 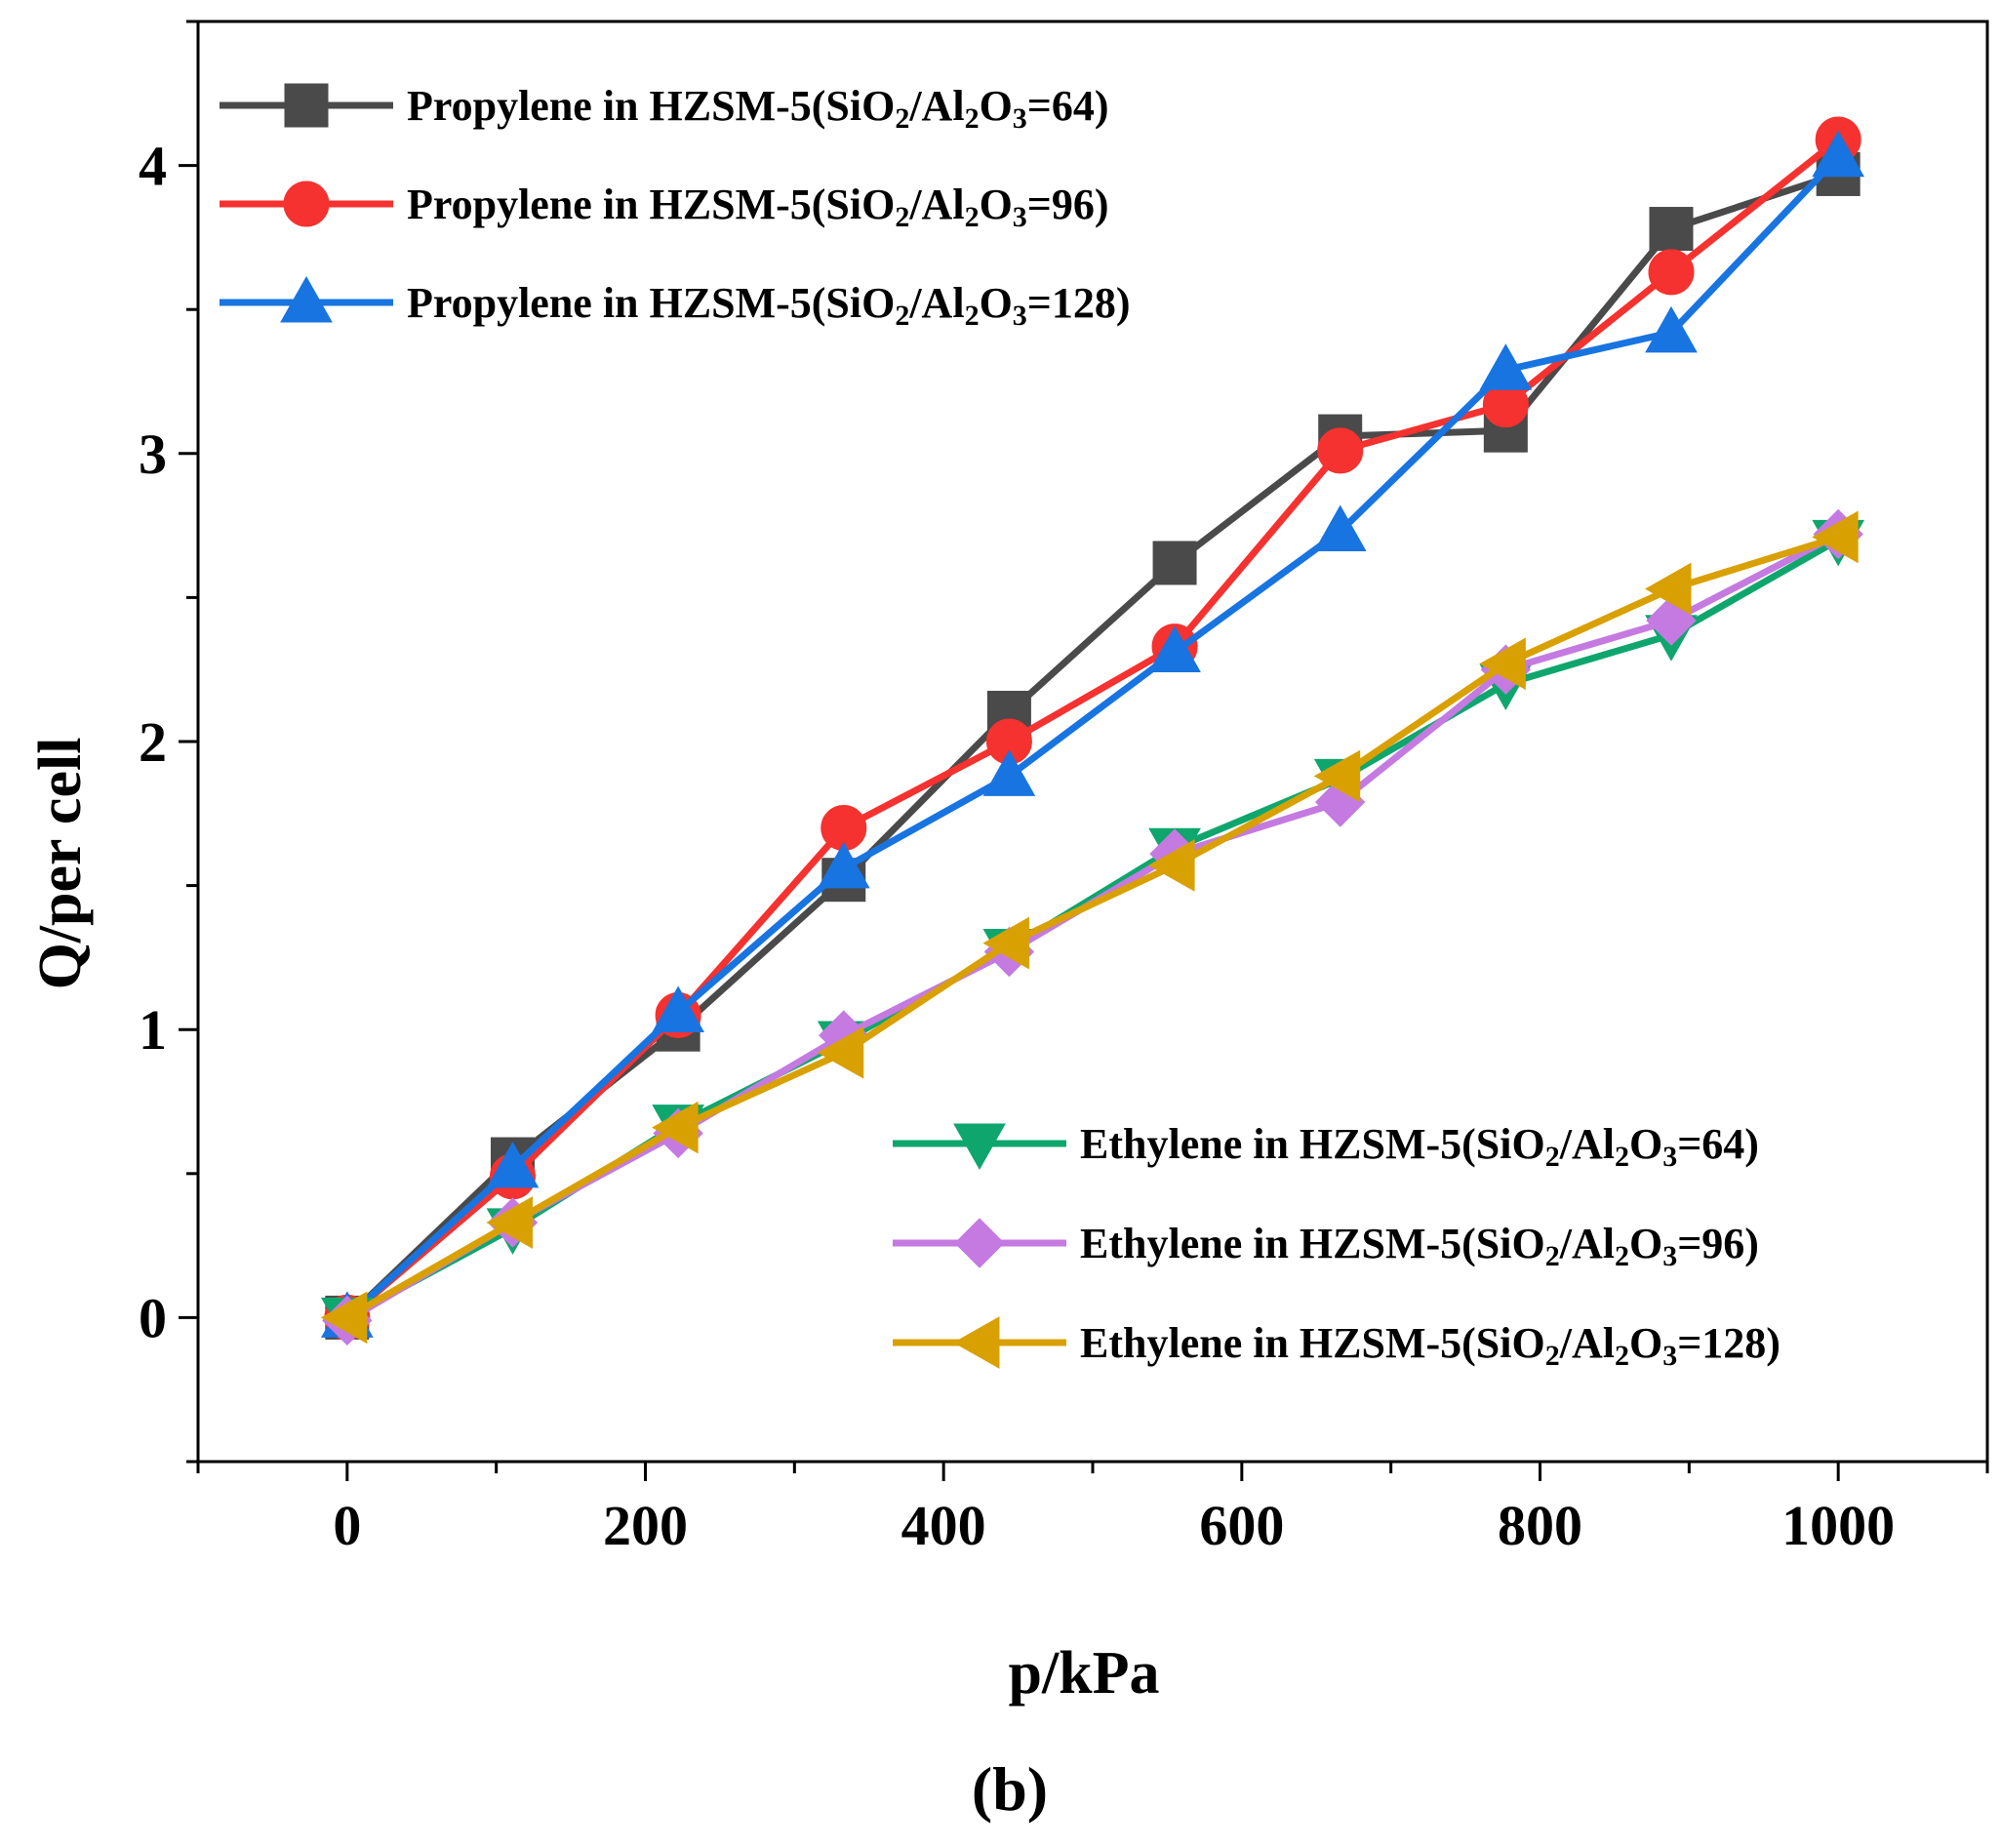 I want to click on legend-entry: Propylene in HZSM-5(SiO2/Al2O3=96), so click(x=664, y=207).